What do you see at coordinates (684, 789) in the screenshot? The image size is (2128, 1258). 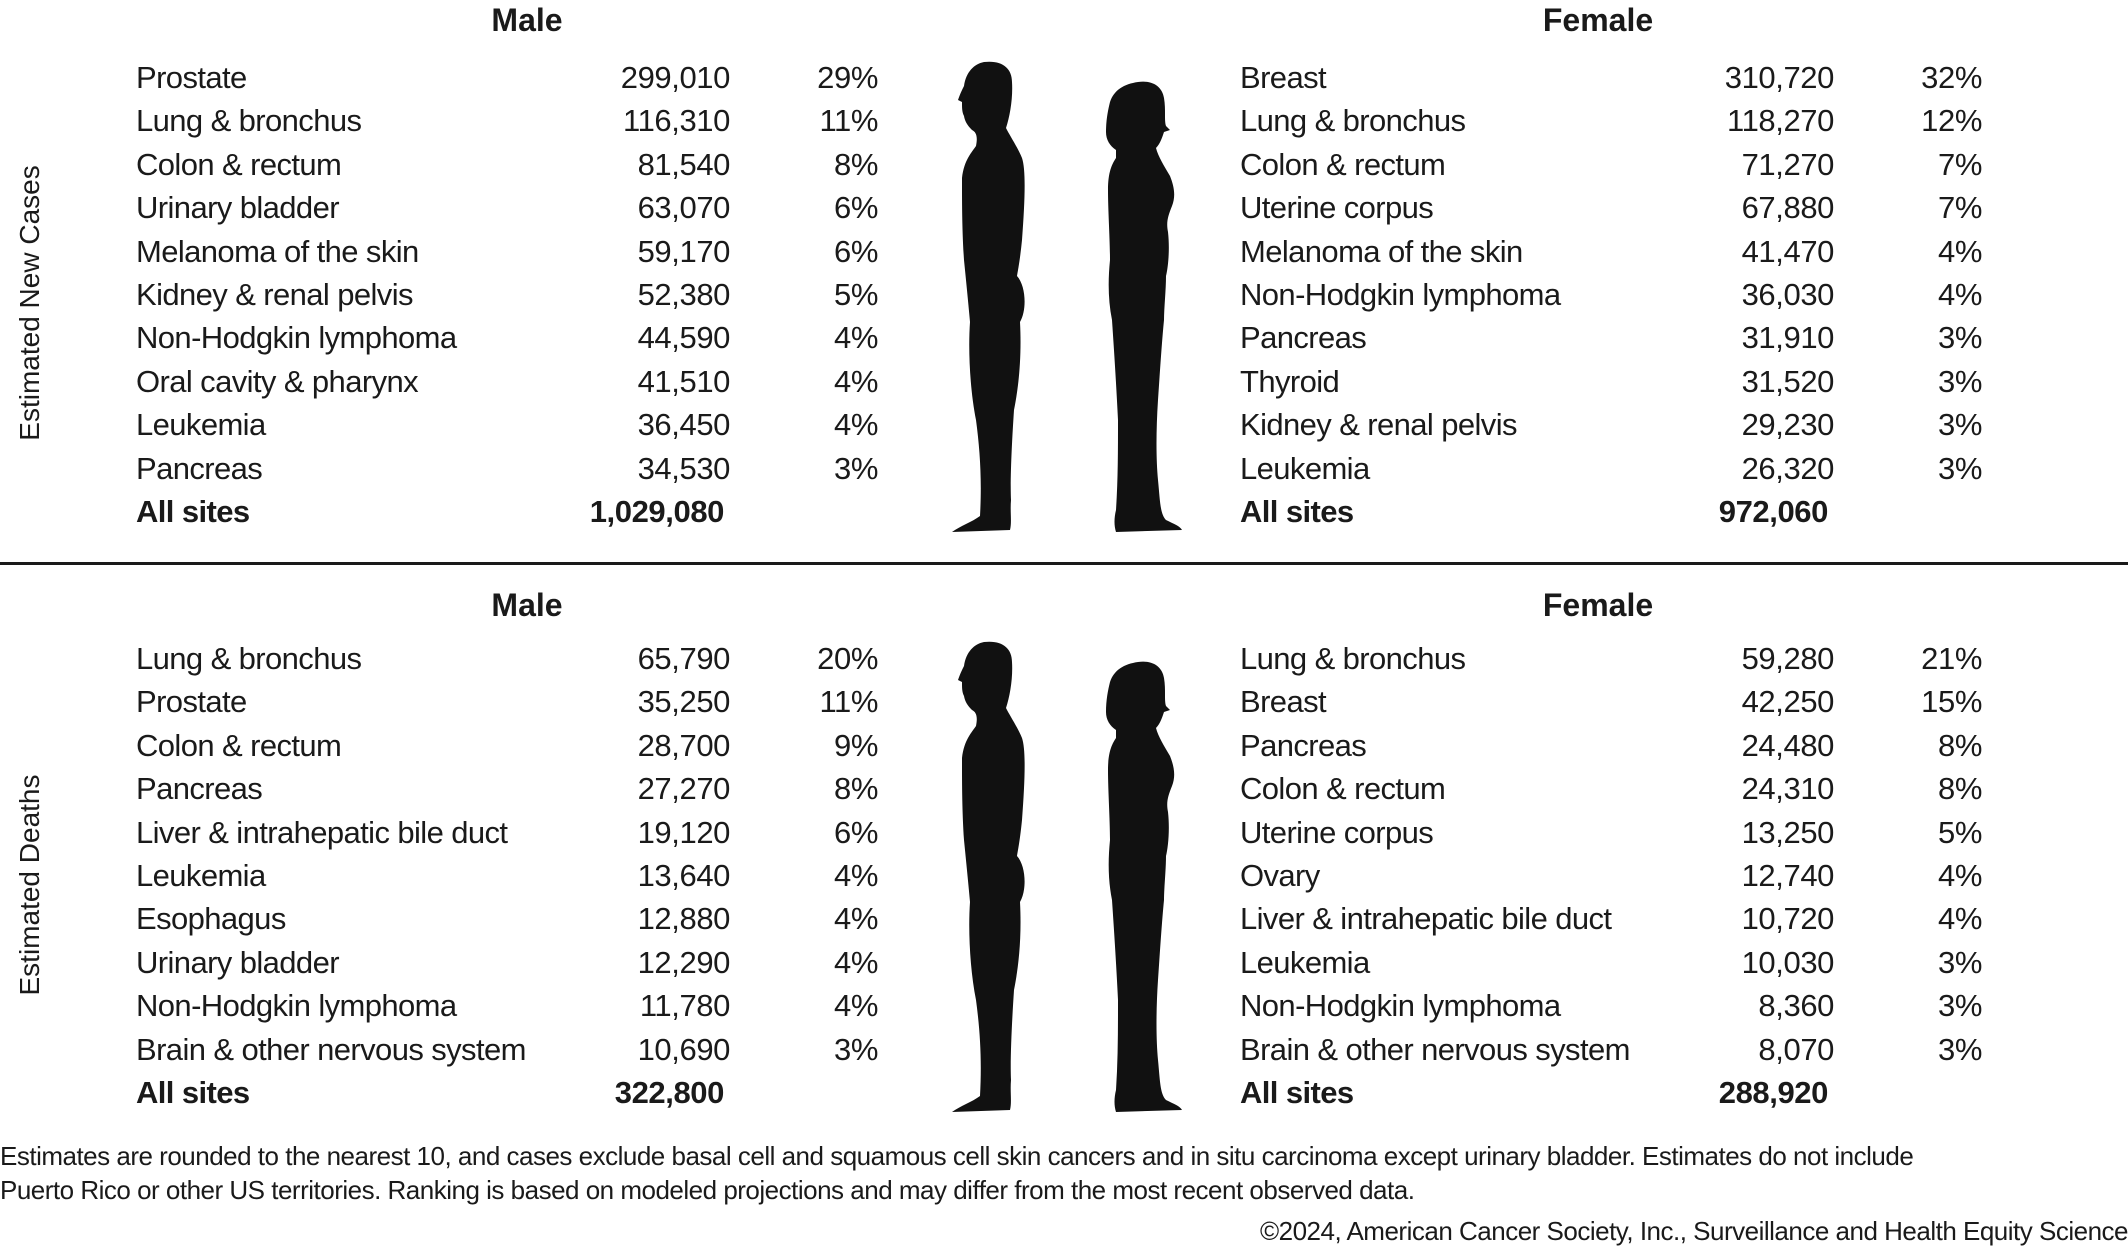 I see `case-count: 27,270` at bounding box center [684, 789].